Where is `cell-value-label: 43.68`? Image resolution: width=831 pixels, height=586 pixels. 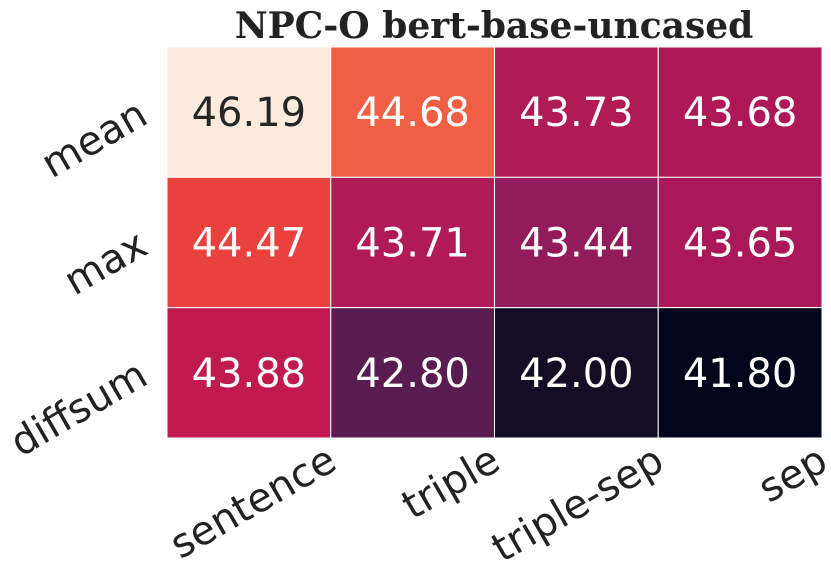 cell-value-label: 43.68 is located at coordinates (740, 113).